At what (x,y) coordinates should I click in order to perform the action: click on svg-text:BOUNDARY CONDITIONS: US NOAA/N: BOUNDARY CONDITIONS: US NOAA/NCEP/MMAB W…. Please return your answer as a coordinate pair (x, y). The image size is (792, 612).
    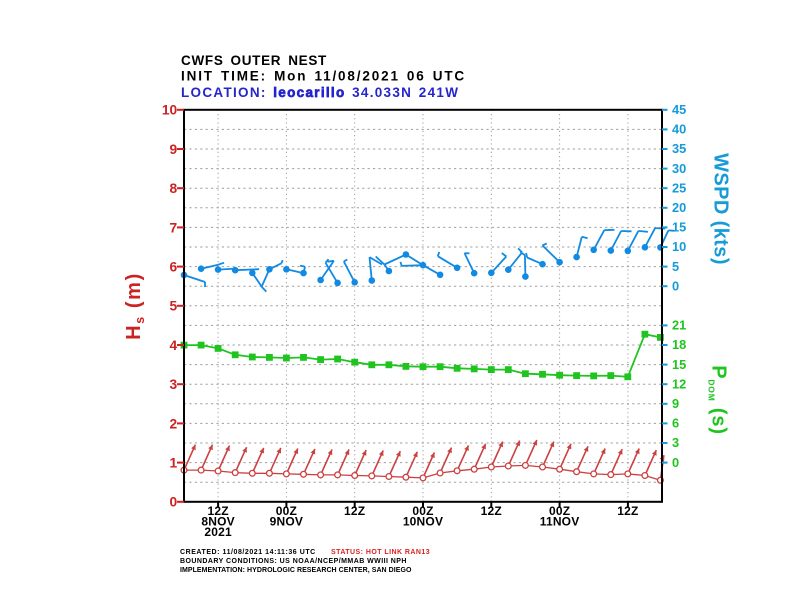
    Looking at the image, I should click on (293, 561).